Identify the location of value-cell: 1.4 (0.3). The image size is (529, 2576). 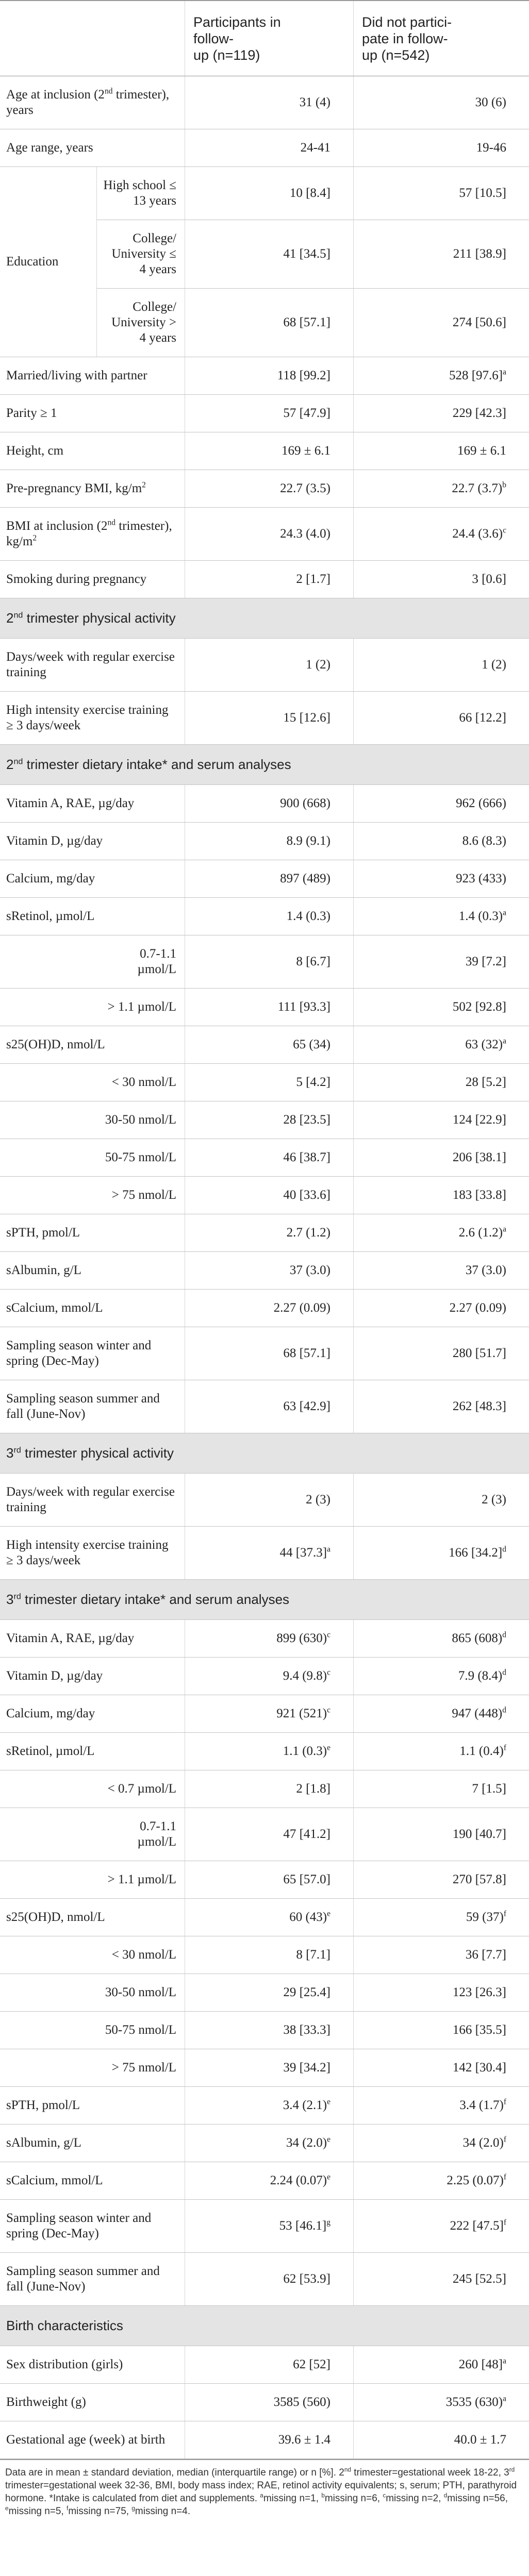
(269, 916).